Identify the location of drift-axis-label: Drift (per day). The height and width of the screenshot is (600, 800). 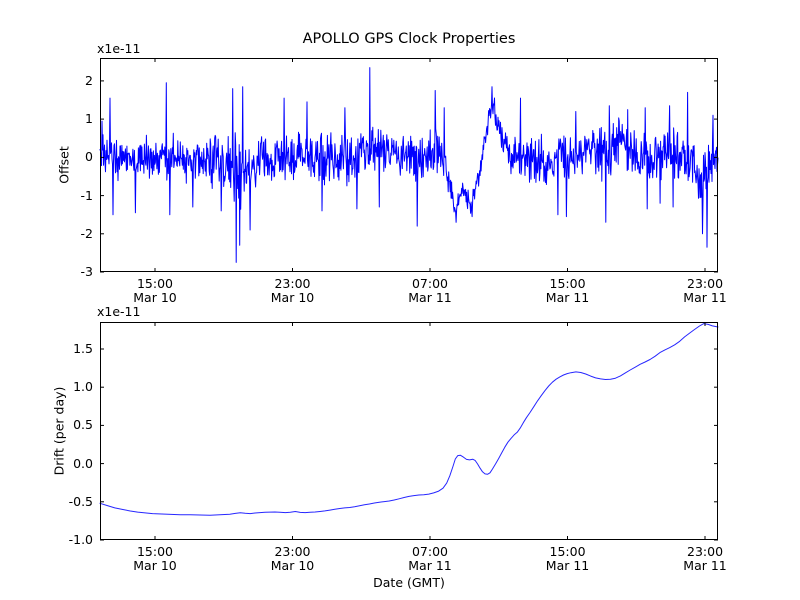
(59, 431).